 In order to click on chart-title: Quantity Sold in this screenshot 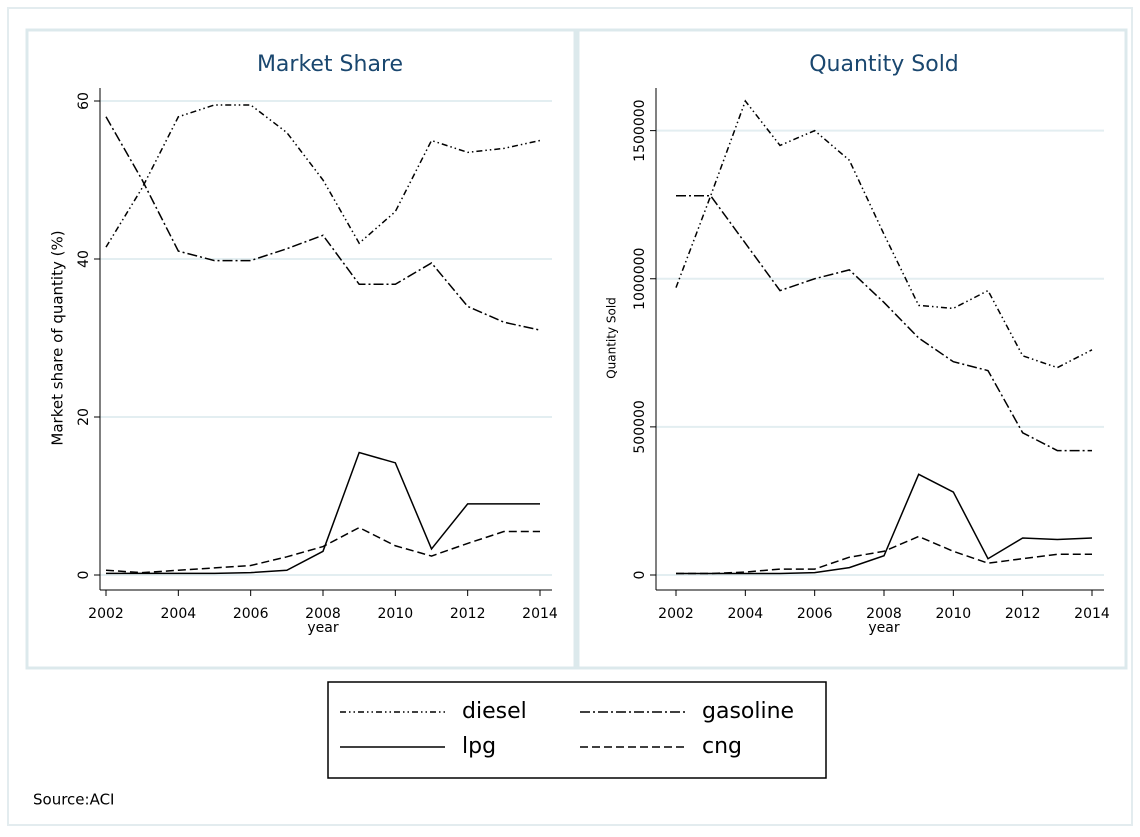, I will do `click(884, 64)`.